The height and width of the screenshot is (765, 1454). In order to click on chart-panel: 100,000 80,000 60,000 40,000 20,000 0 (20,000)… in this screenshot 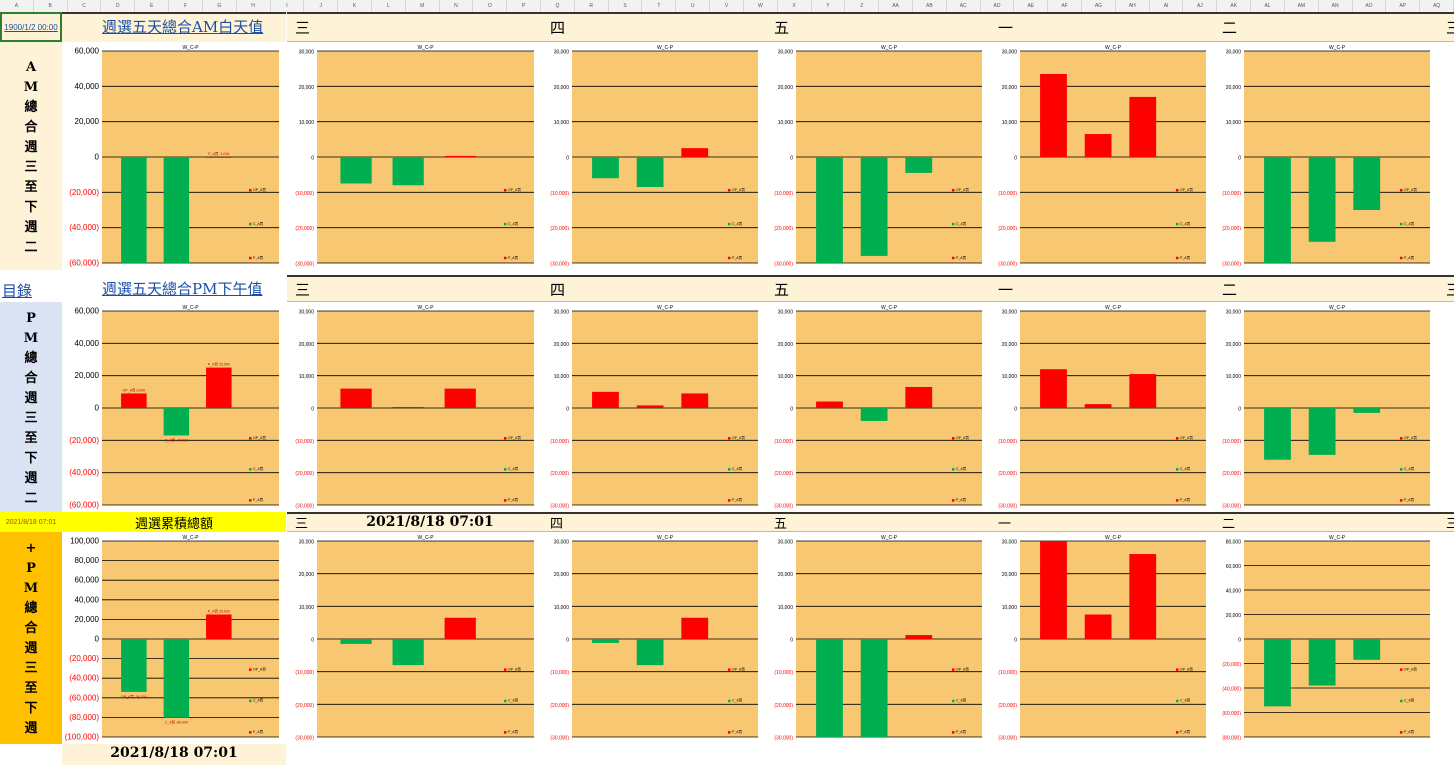, I will do `click(173, 638)`.